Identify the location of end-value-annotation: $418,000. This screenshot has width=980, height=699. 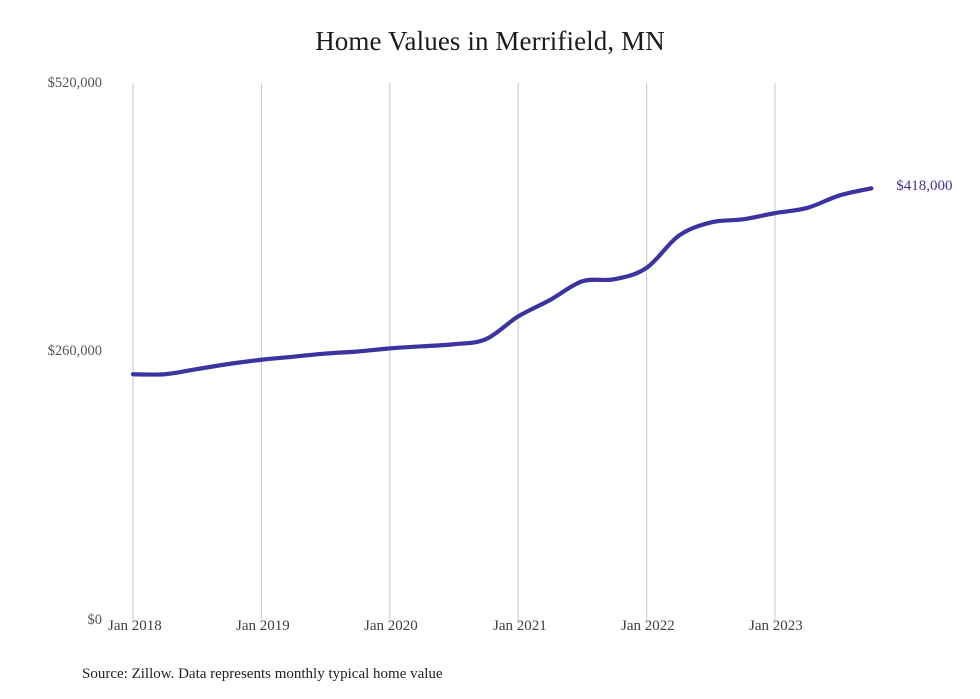
(924, 186).